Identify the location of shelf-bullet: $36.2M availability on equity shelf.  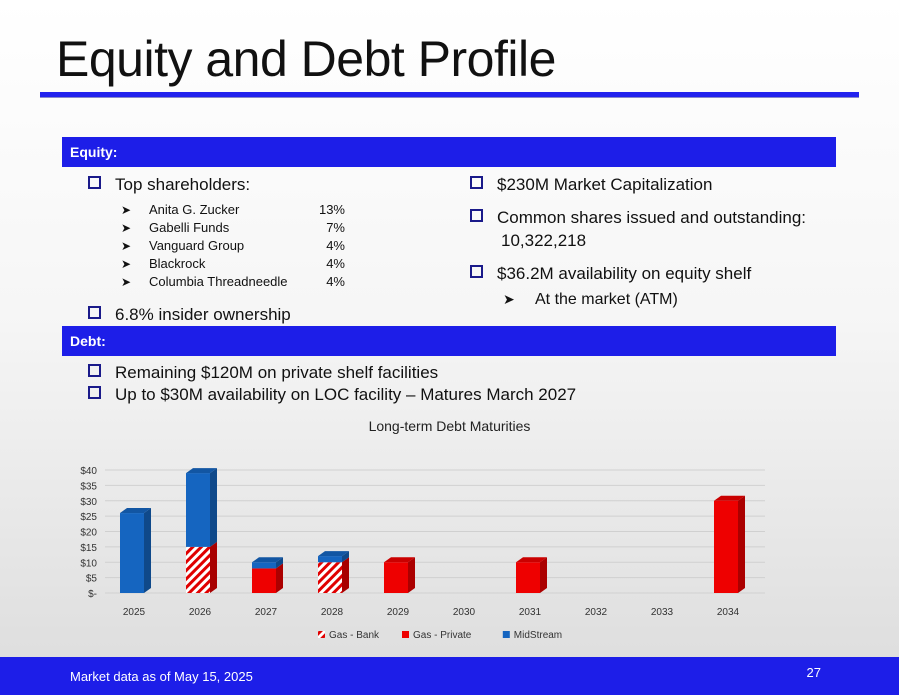
(610, 274).